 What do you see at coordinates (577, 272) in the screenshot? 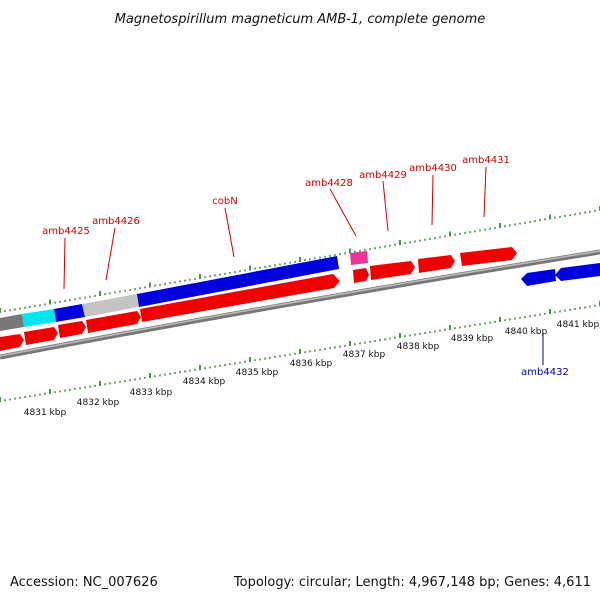
I see `gene-amb4432-arrow-b` at bounding box center [577, 272].